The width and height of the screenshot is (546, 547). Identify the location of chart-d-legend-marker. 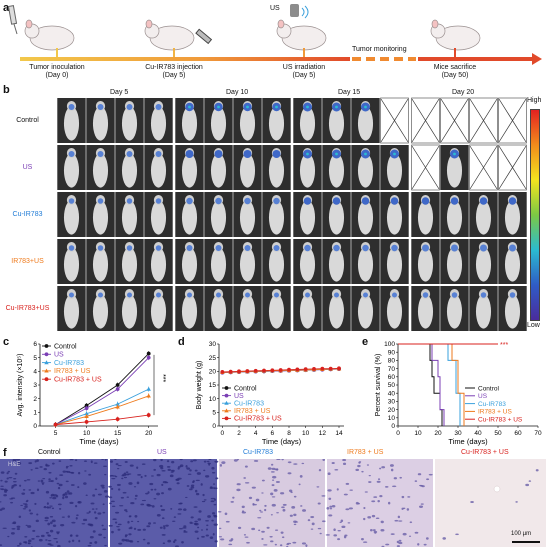
(226, 395).